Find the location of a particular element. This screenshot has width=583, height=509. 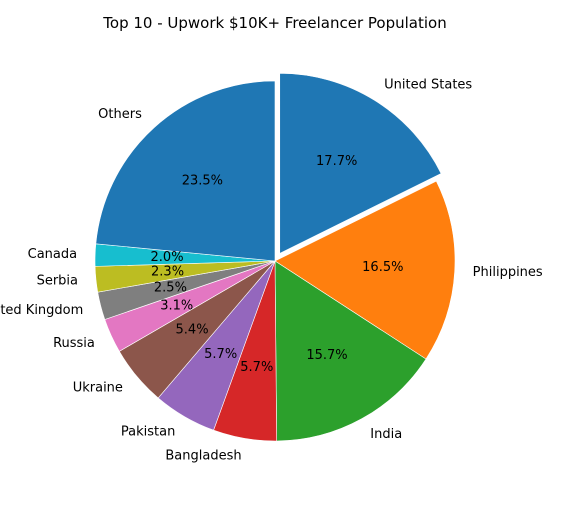

pie-pct-ukraine: 5.4% is located at coordinates (192, 330).